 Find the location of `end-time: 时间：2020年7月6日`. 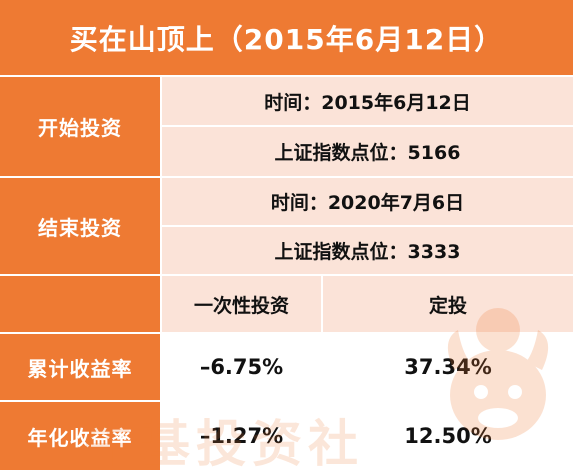

end-time: 时间：2020年7月6日 is located at coordinates (367, 201).